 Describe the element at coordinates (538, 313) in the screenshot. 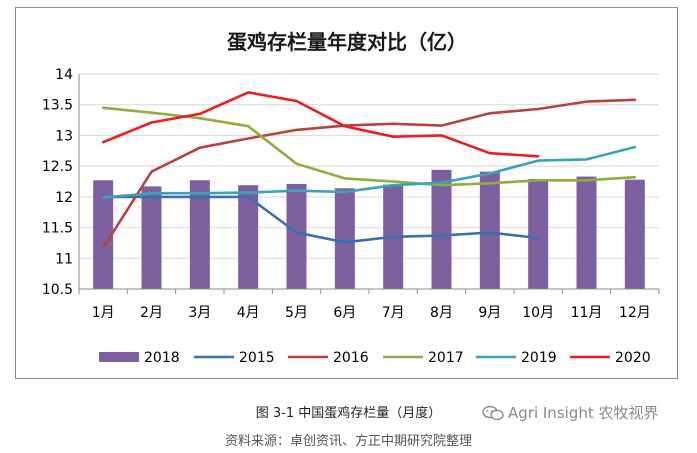

I see `x-tick-label: 10月` at that location.